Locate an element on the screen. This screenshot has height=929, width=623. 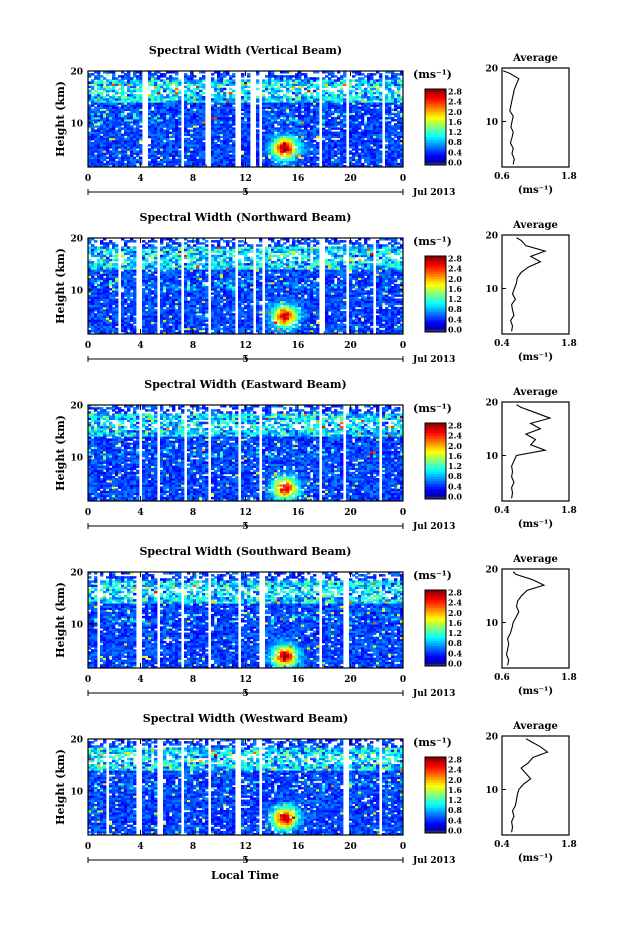
colorbar-tick-label: 0.8 is located at coordinates (455, 142).